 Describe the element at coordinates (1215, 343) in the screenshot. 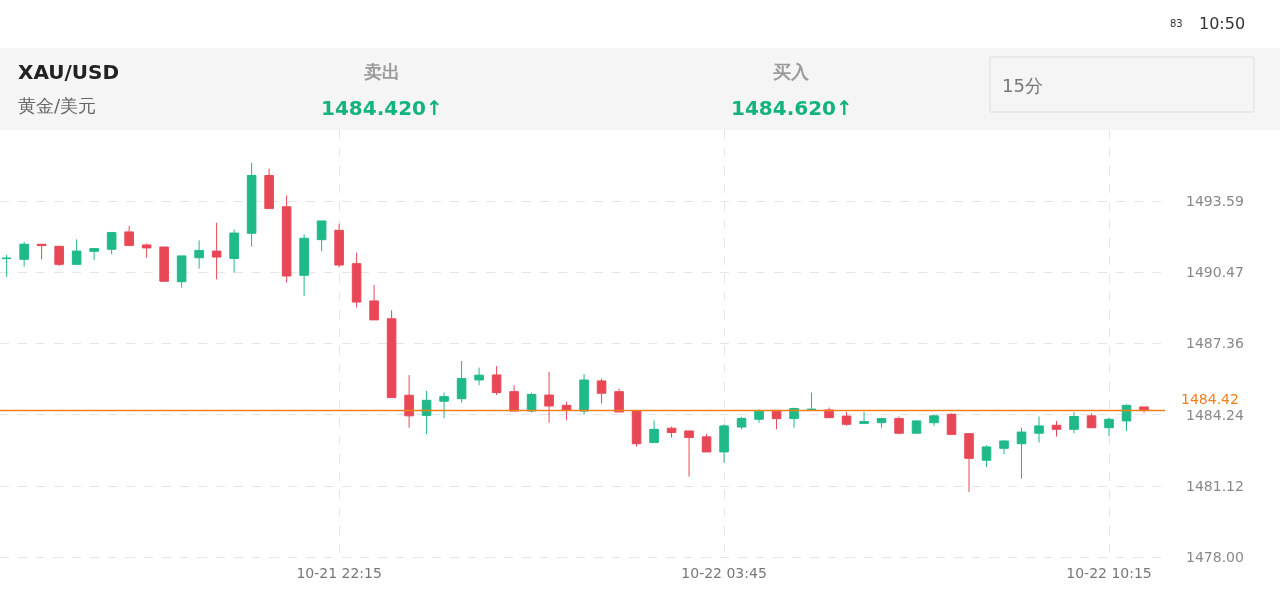

I see `y-tick-label: 1487.36` at that location.